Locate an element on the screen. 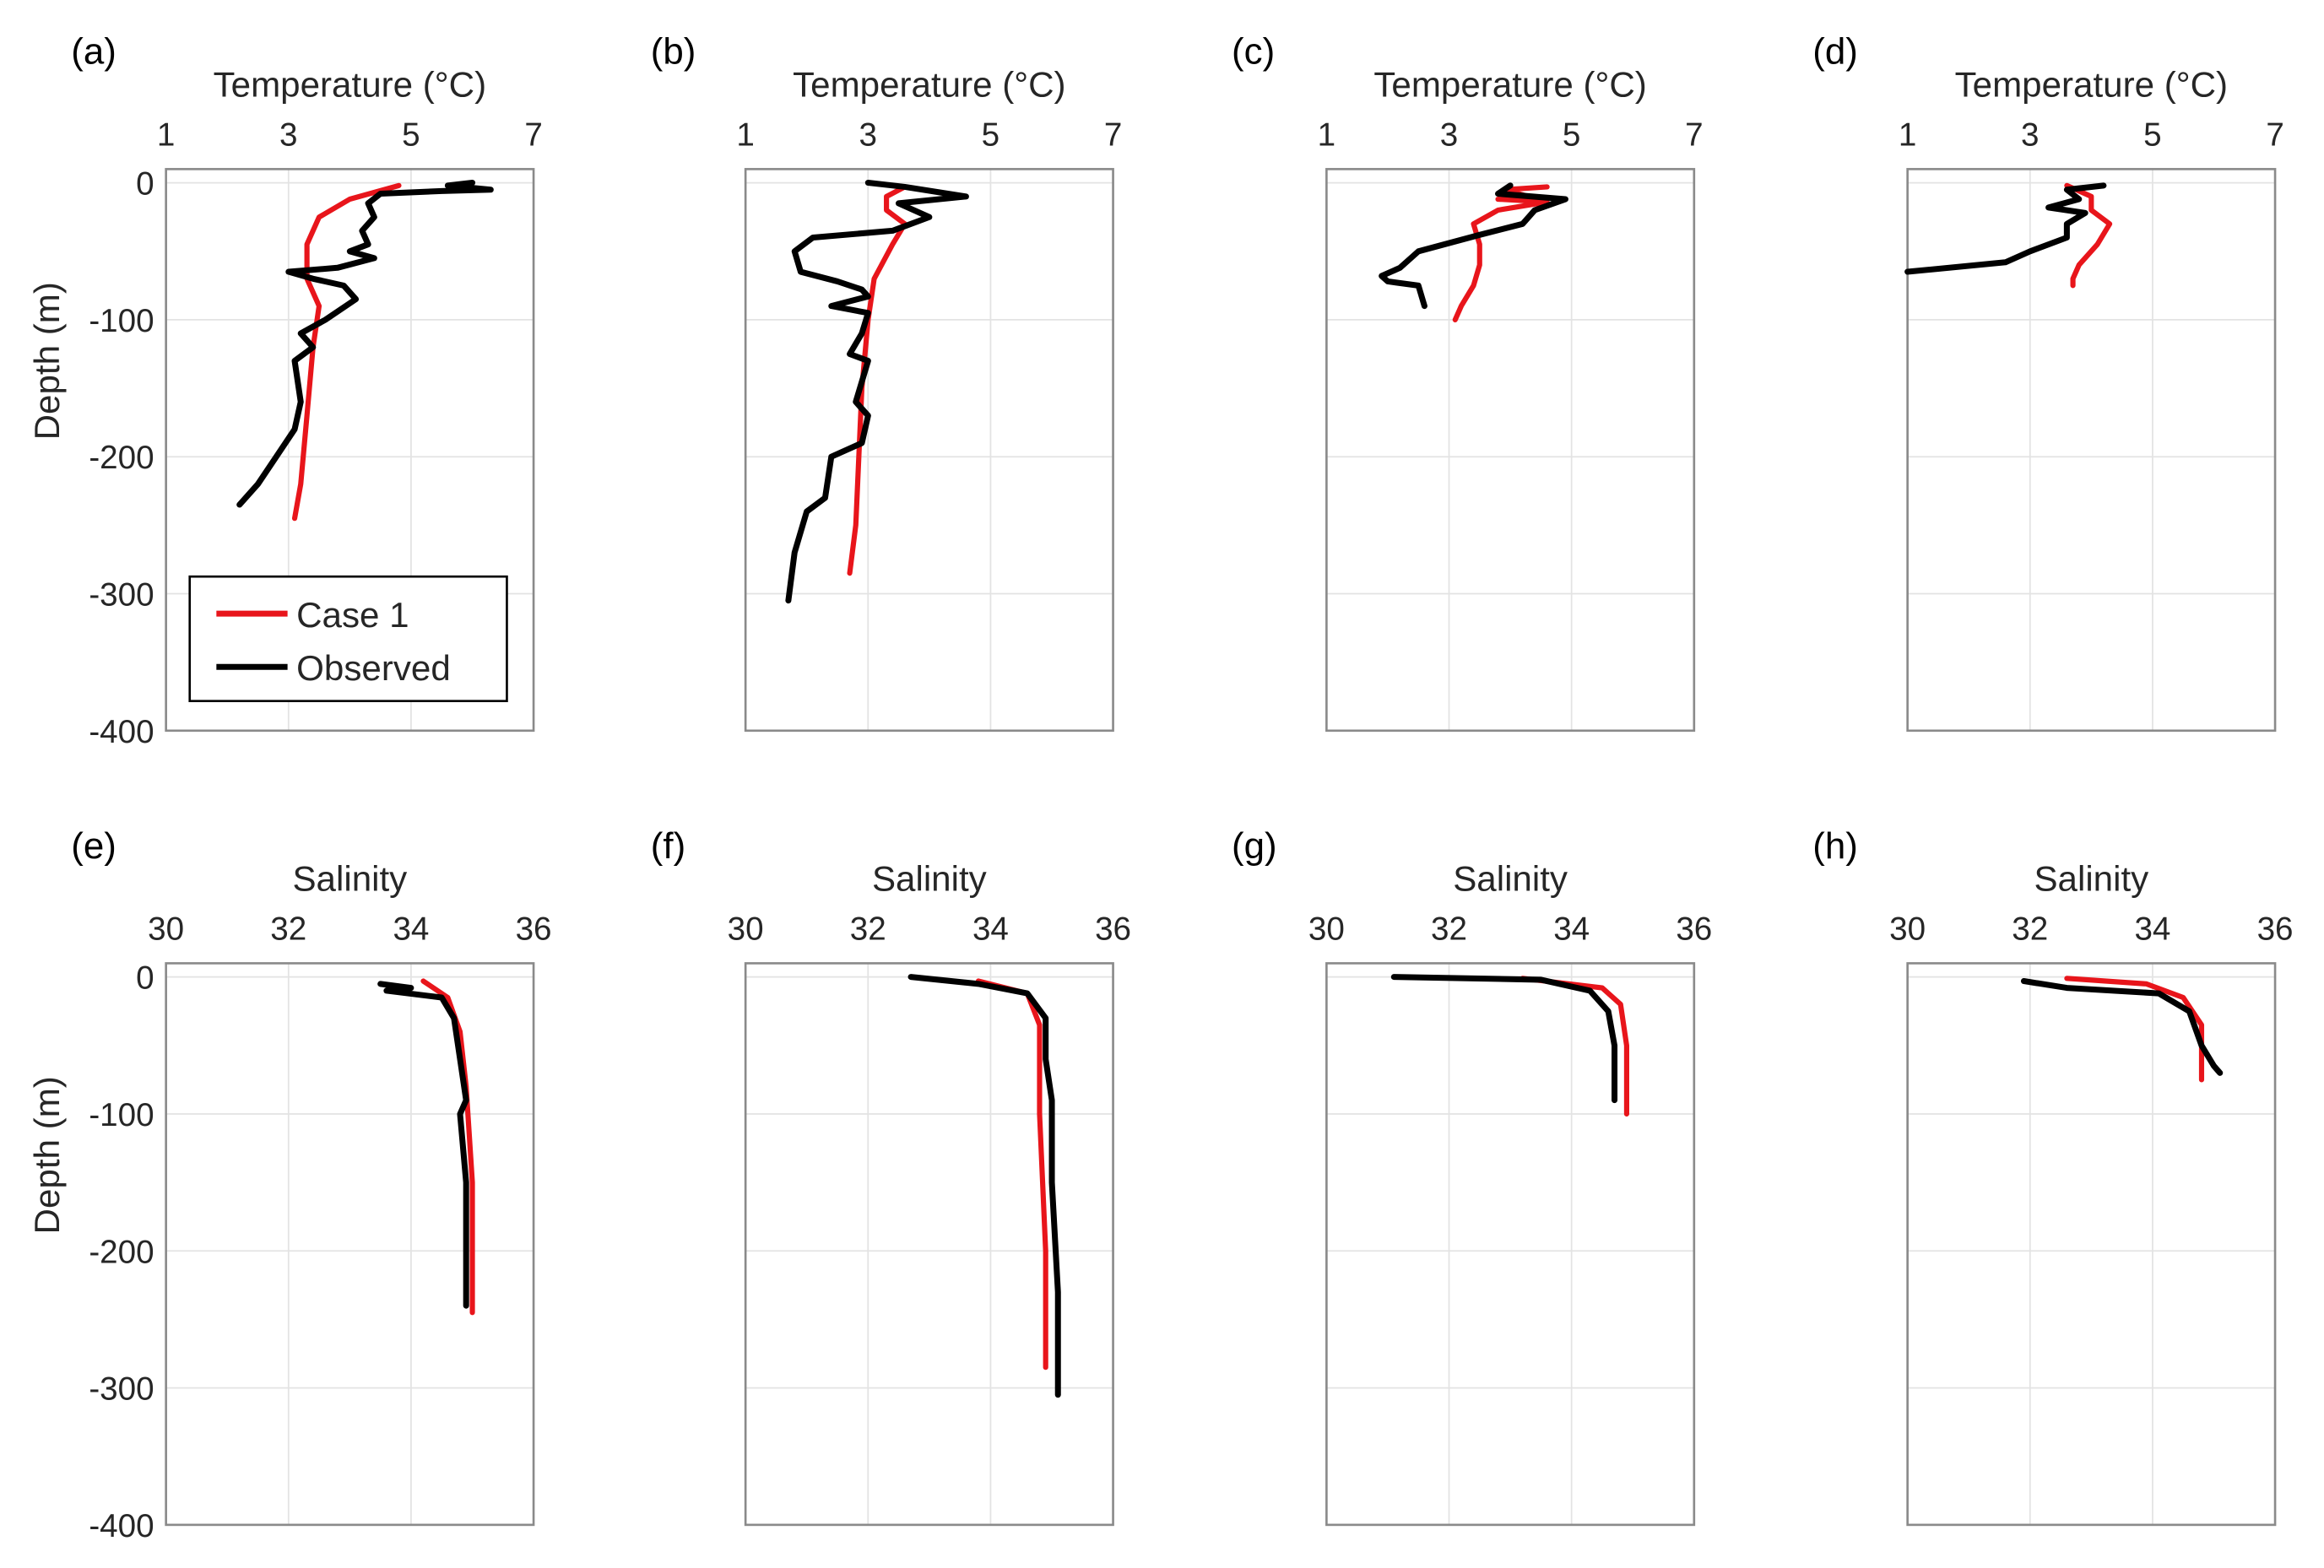  panel-c: 1 3 5 7 Temperature (°C) (c) is located at coordinates (1468, 382).